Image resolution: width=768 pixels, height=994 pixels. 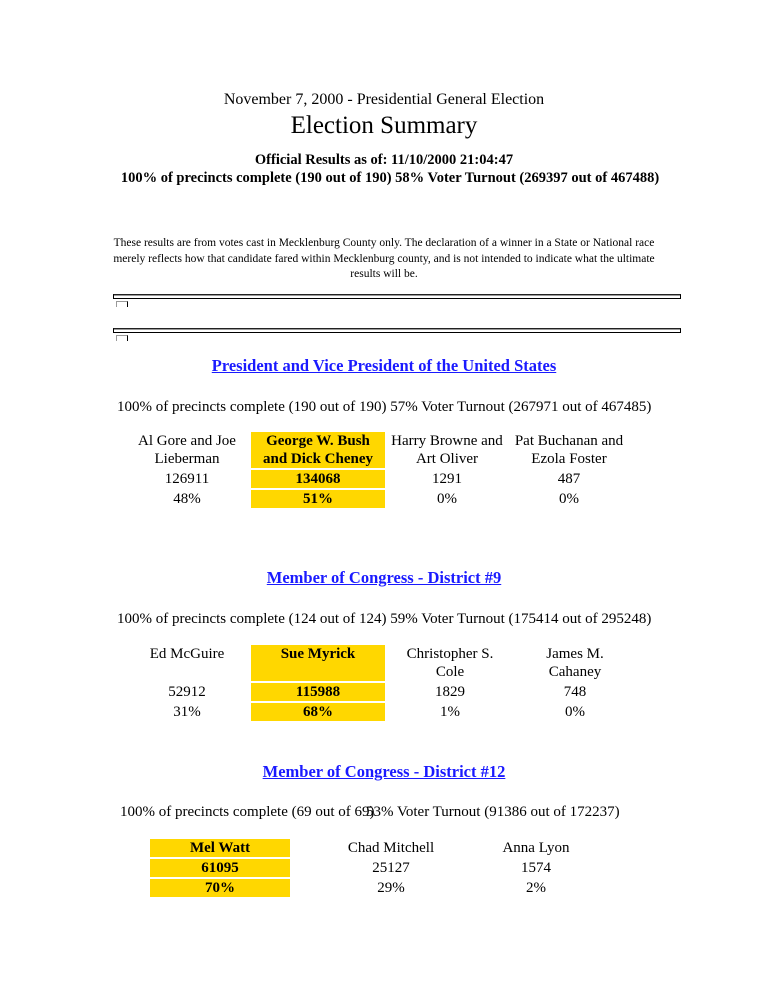 I want to click on winner-votes: 61095, so click(x=220, y=868).